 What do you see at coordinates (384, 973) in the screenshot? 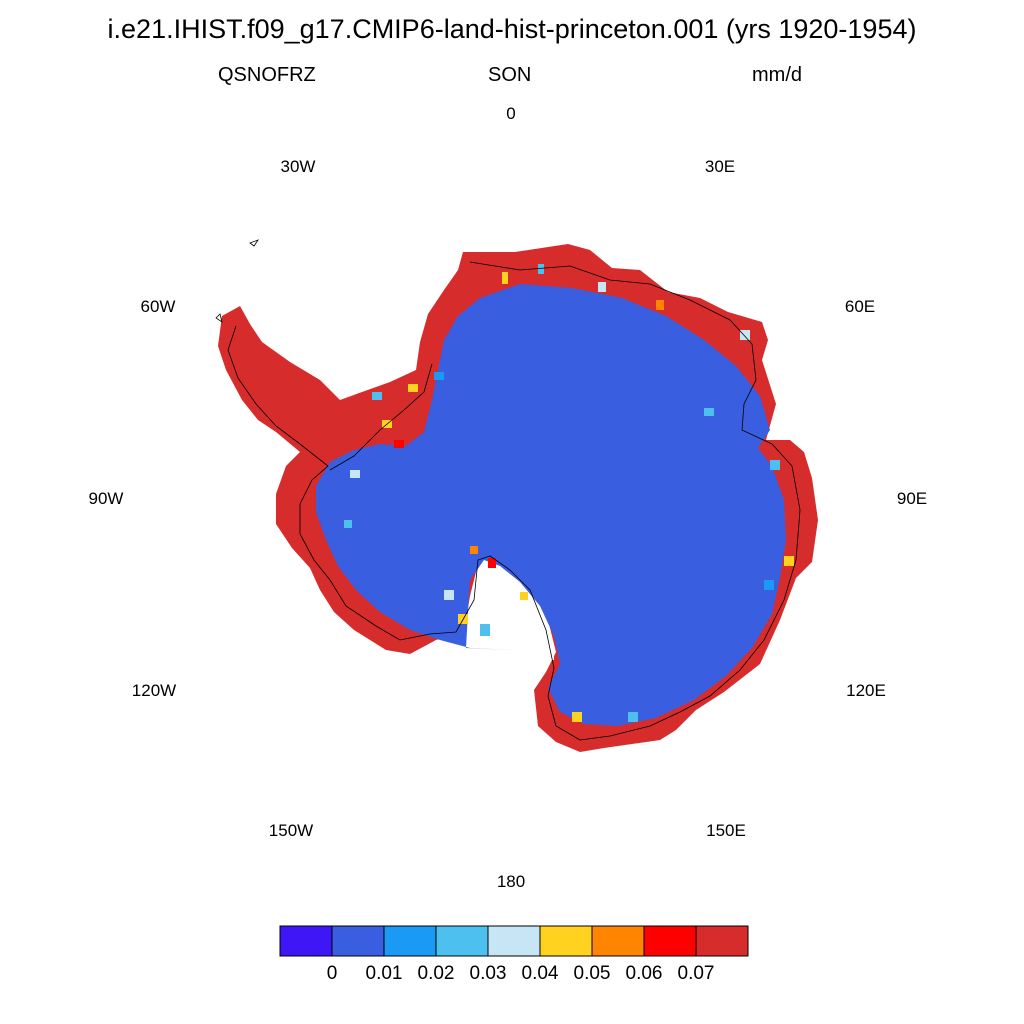
I see `colorbar-tick-label: 0.01` at bounding box center [384, 973].